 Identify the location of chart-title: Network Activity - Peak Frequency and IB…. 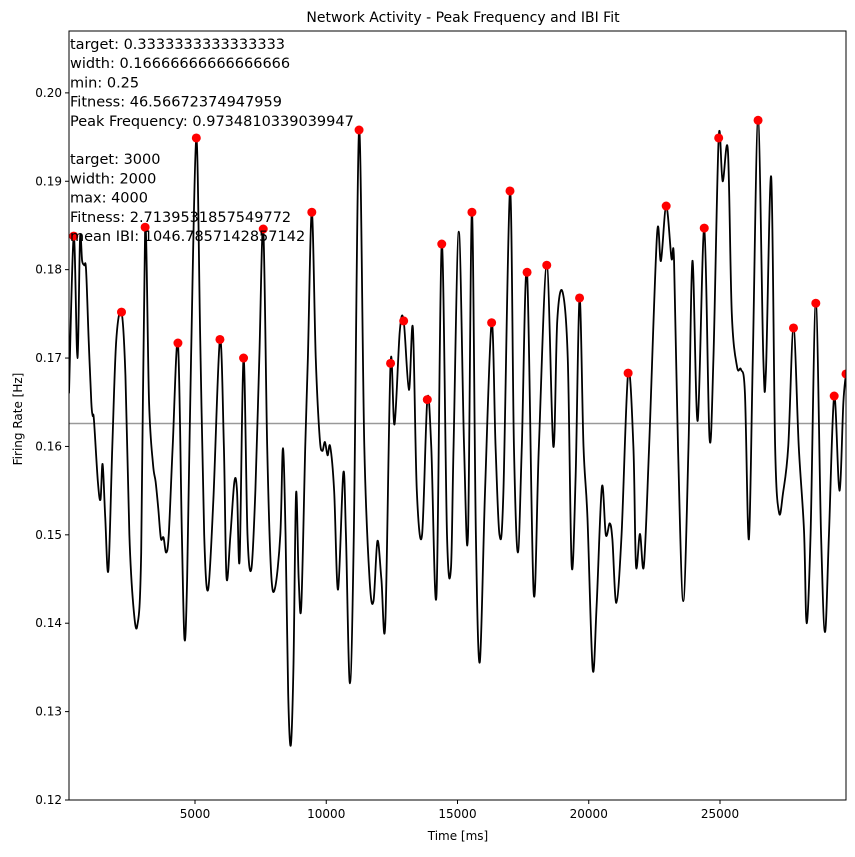
(463, 18).